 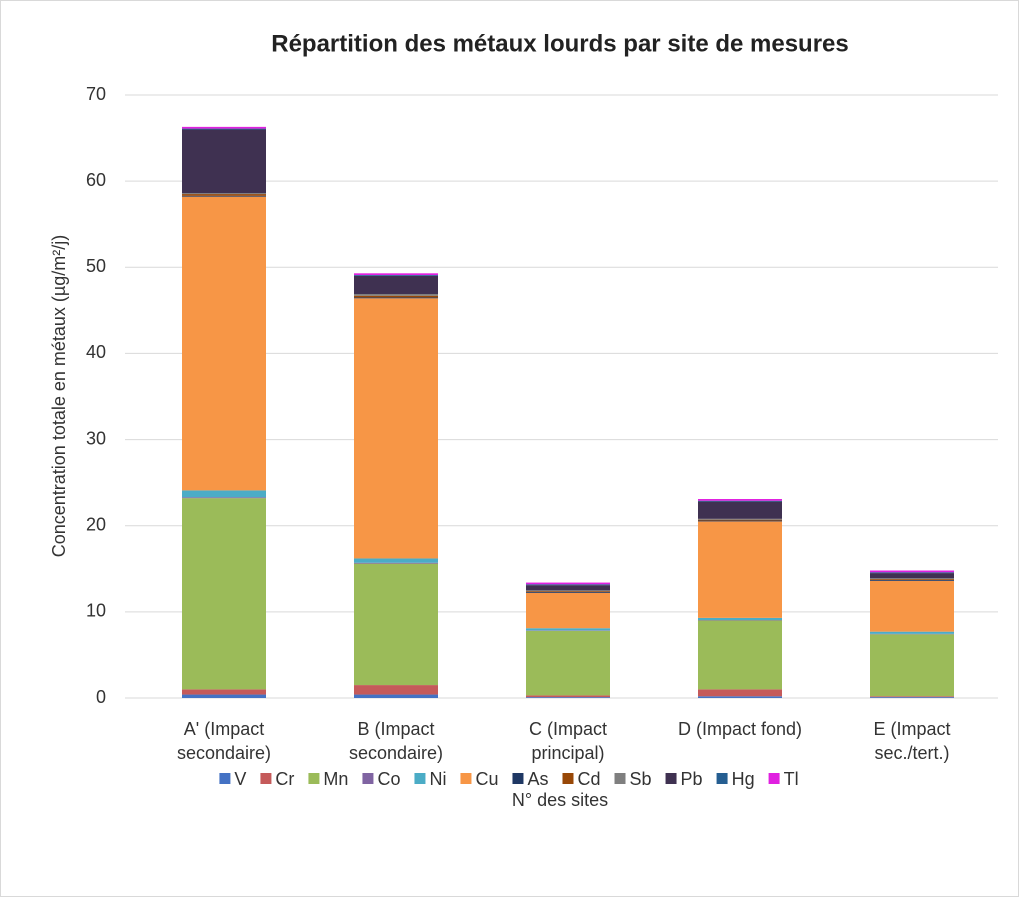 What do you see at coordinates (641, 779) in the screenshot?
I see `legend-label: Sb` at bounding box center [641, 779].